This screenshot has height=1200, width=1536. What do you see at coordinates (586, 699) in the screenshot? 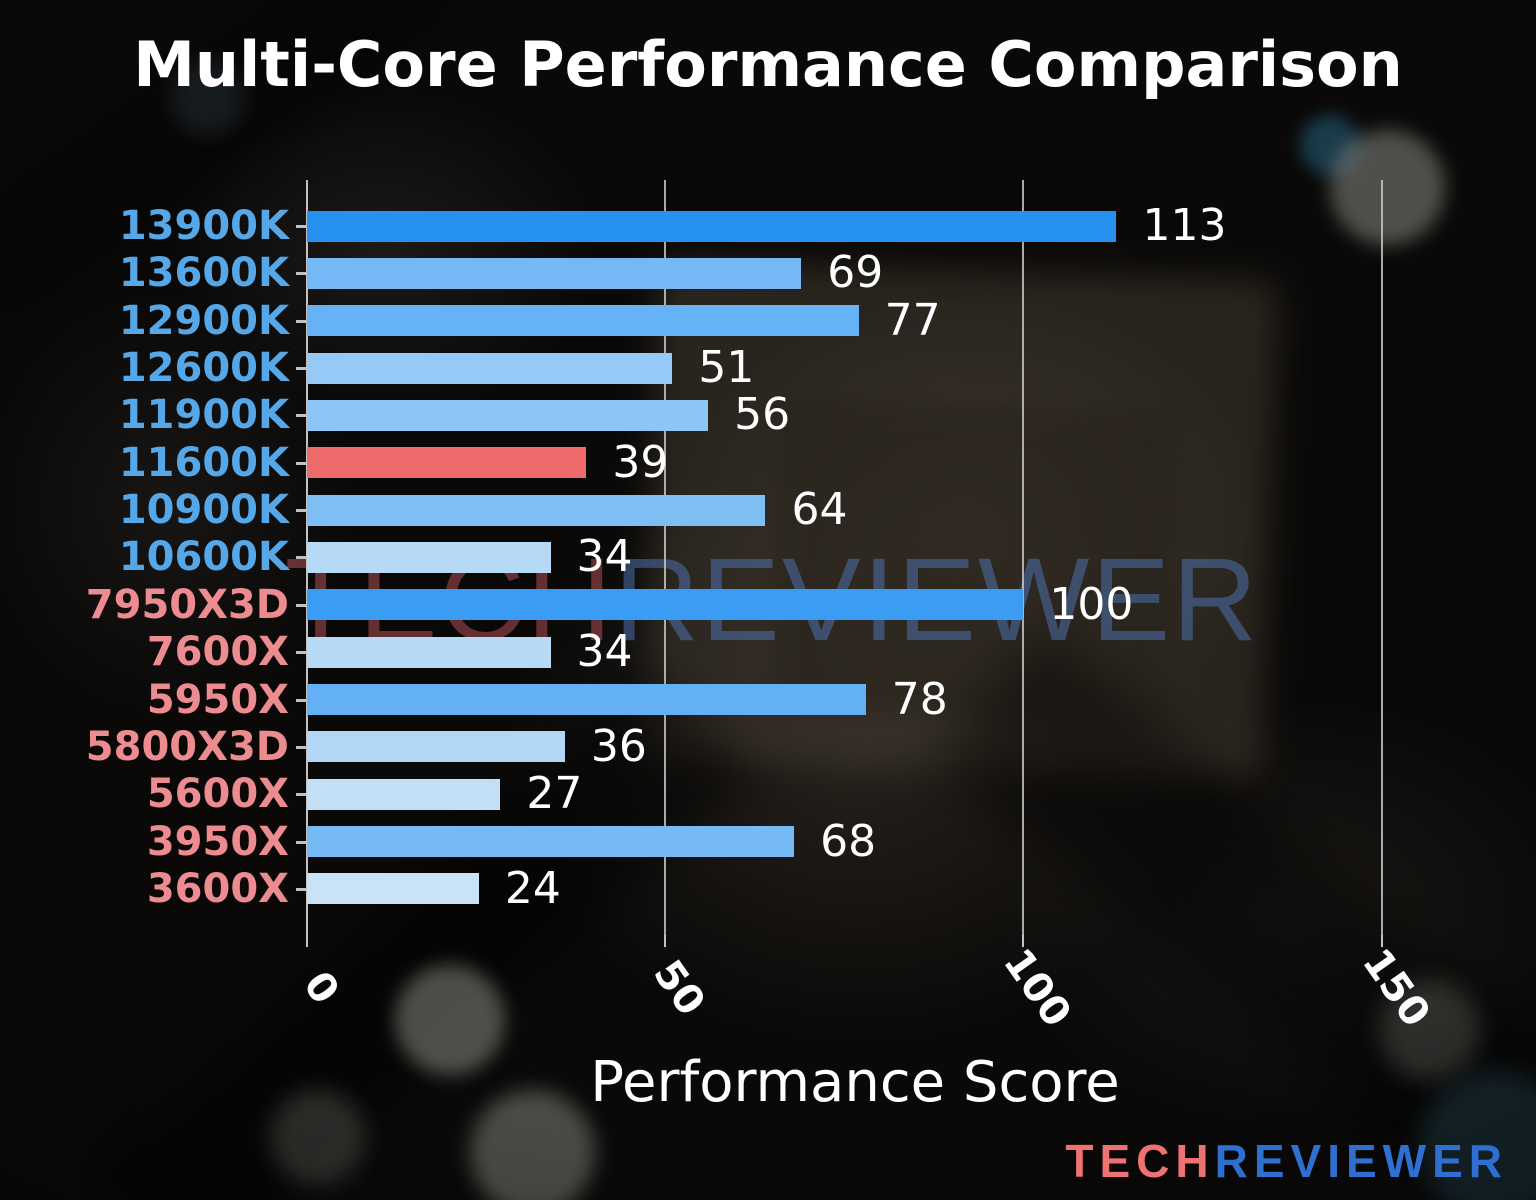
I see `bar-5950X` at bounding box center [586, 699].